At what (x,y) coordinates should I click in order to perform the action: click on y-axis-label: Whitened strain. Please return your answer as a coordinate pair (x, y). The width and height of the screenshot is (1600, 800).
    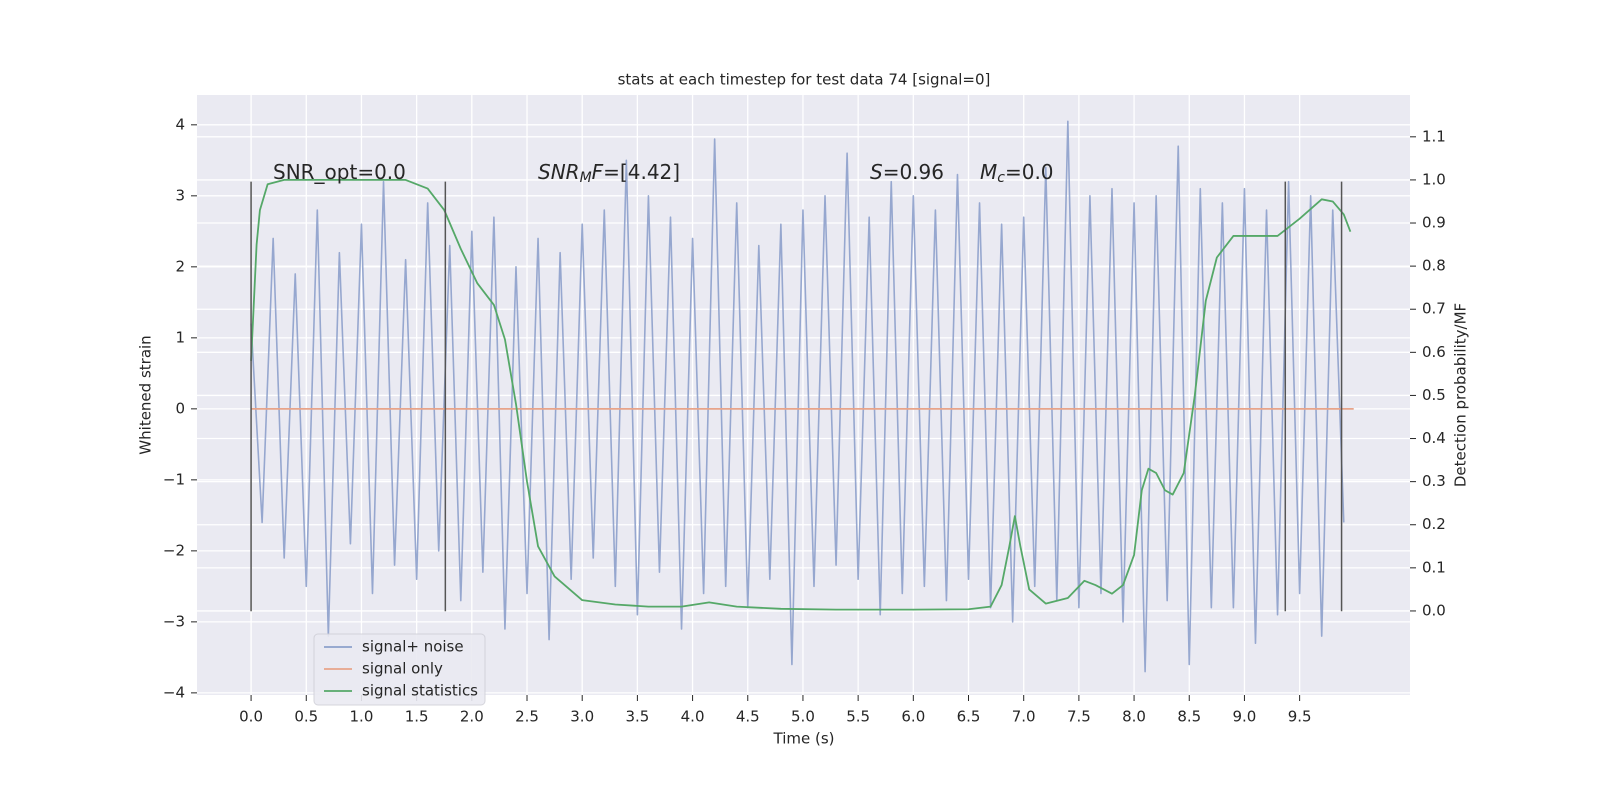
    Looking at the image, I should click on (146, 394).